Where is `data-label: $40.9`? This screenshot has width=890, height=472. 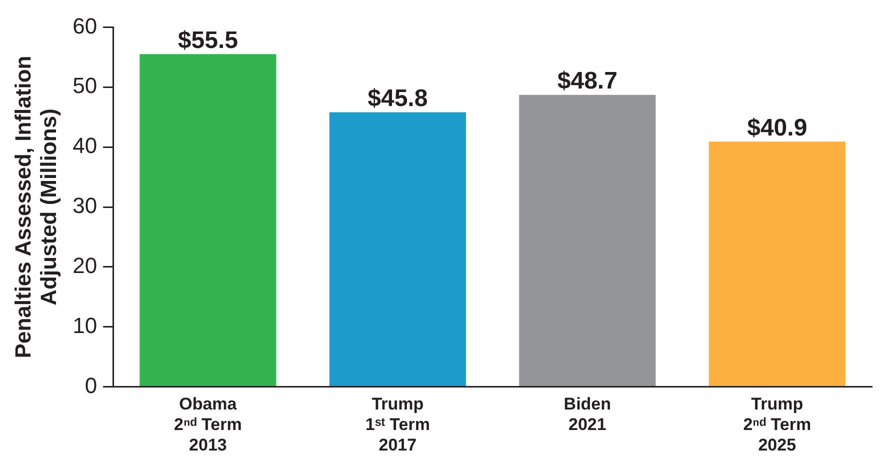
data-label: $40.9 is located at coordinates (777, 128).